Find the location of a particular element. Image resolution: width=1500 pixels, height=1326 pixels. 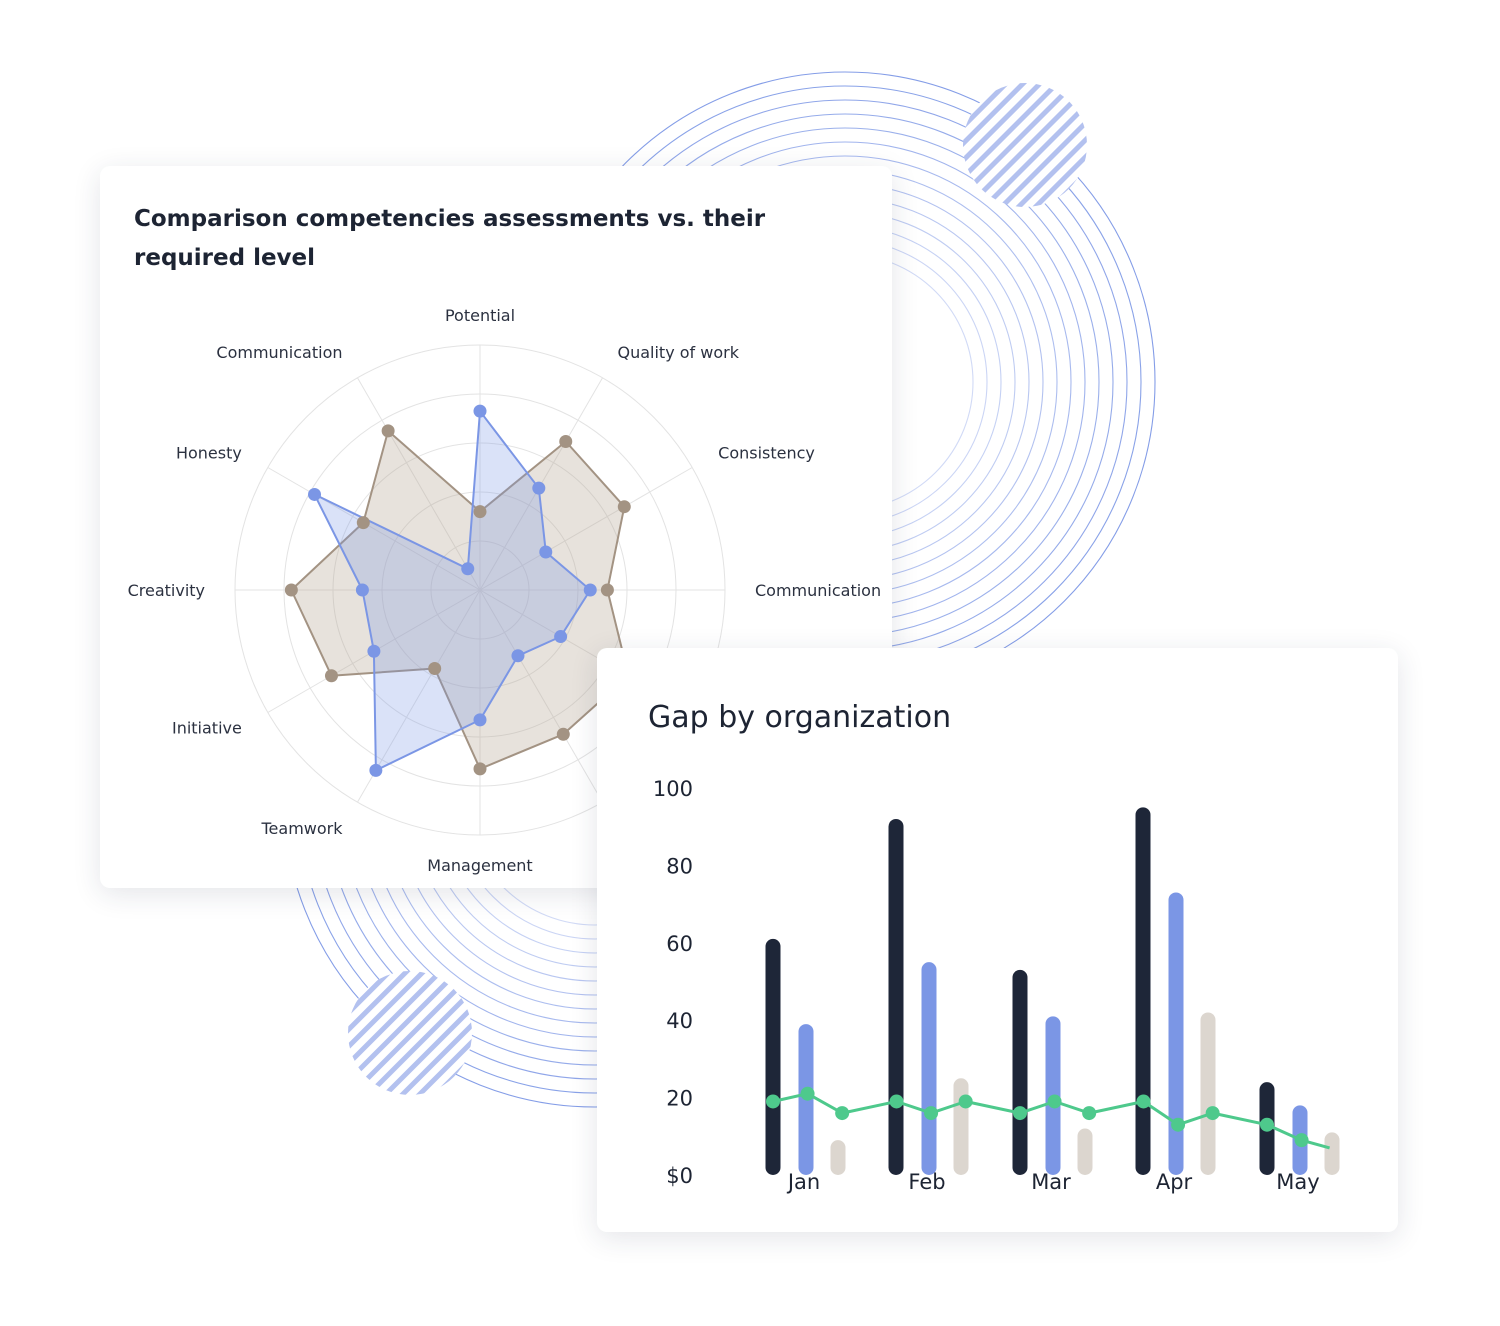

gap-bar-chart: $0 20 40 60 80 100 Jan Feb Mar Apr May is located at coordinates (996, 985).